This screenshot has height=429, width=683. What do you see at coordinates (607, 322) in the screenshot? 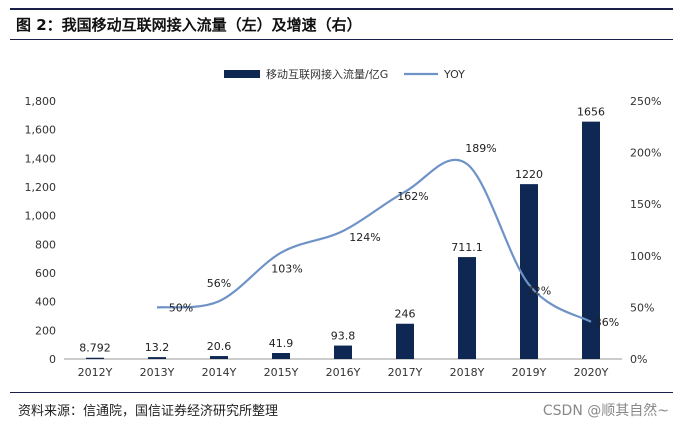
I see `yoy-value-label: 36%` at bounding box center [607, 322].